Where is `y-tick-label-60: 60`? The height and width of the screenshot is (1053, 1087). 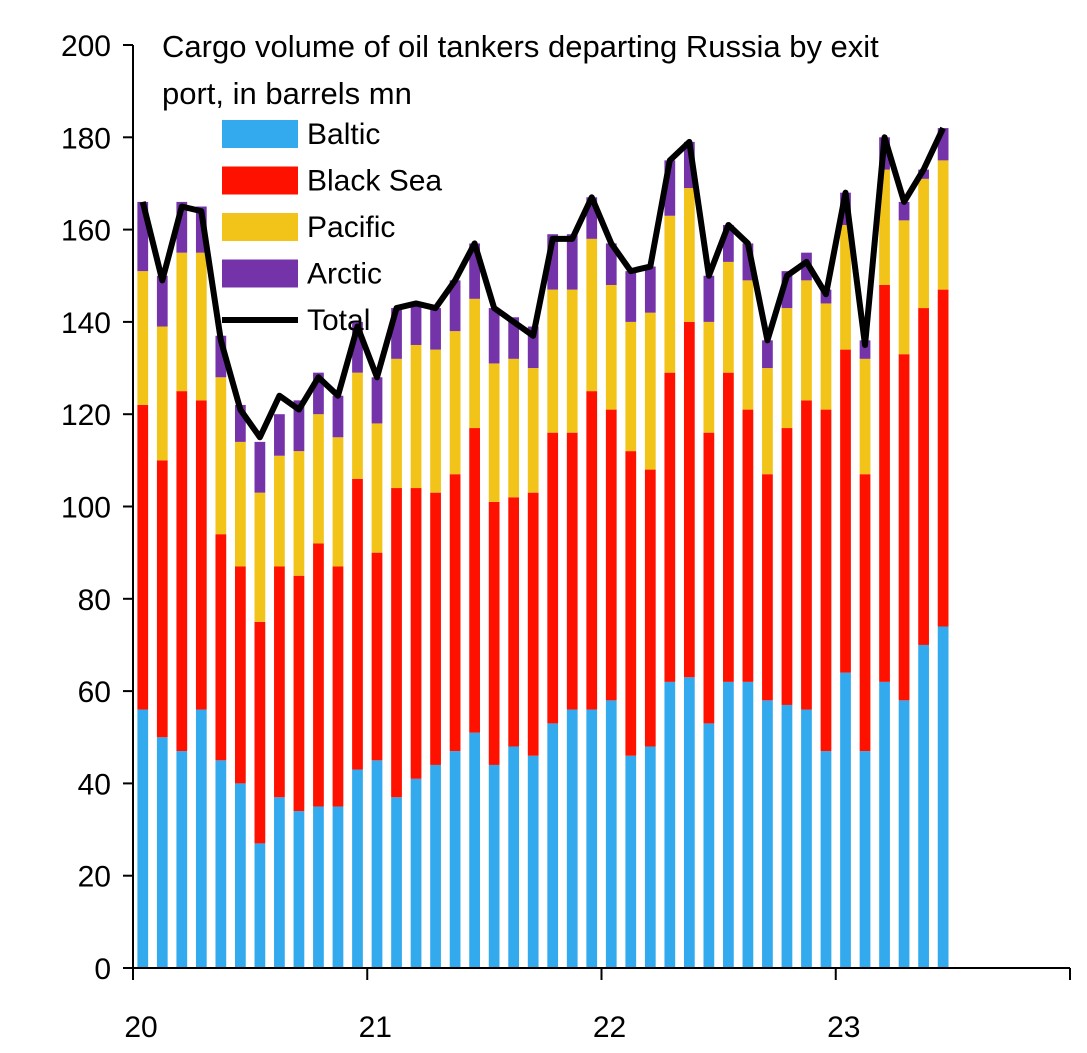 y-tick-label-60: 60 is located at coordinates (94, 692).